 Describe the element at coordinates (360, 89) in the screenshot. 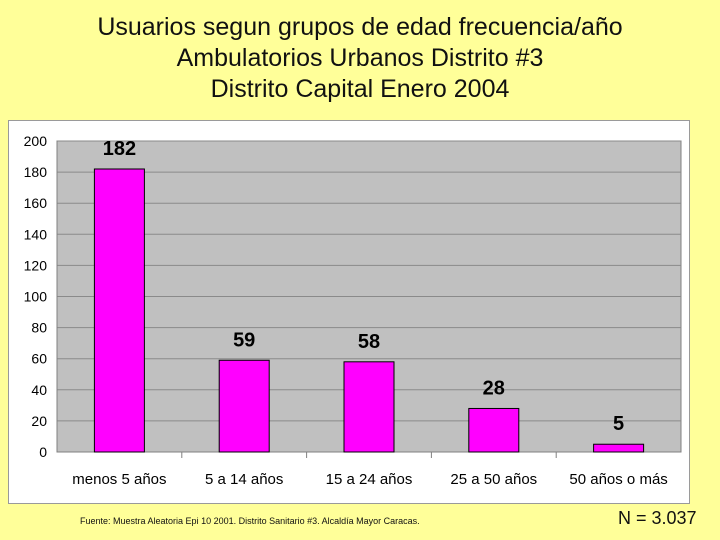

I see `title-line-3: Distrito Capital Enero 2004` at that location.